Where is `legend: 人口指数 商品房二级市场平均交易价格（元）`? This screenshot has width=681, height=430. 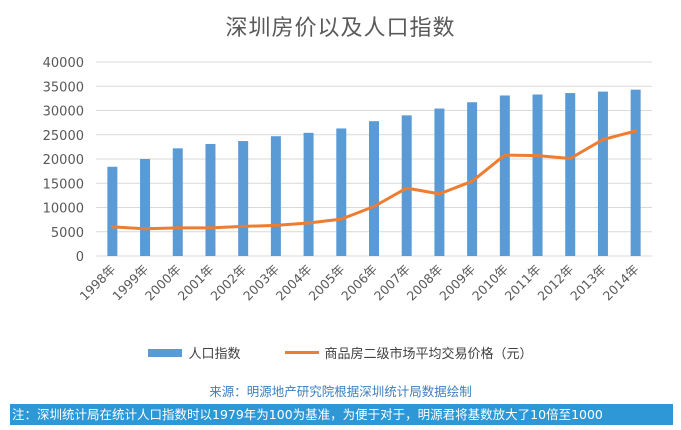
legend: 人口指数 商品房二级市场平均交易价格（元） is located at coordinates (340, 352).